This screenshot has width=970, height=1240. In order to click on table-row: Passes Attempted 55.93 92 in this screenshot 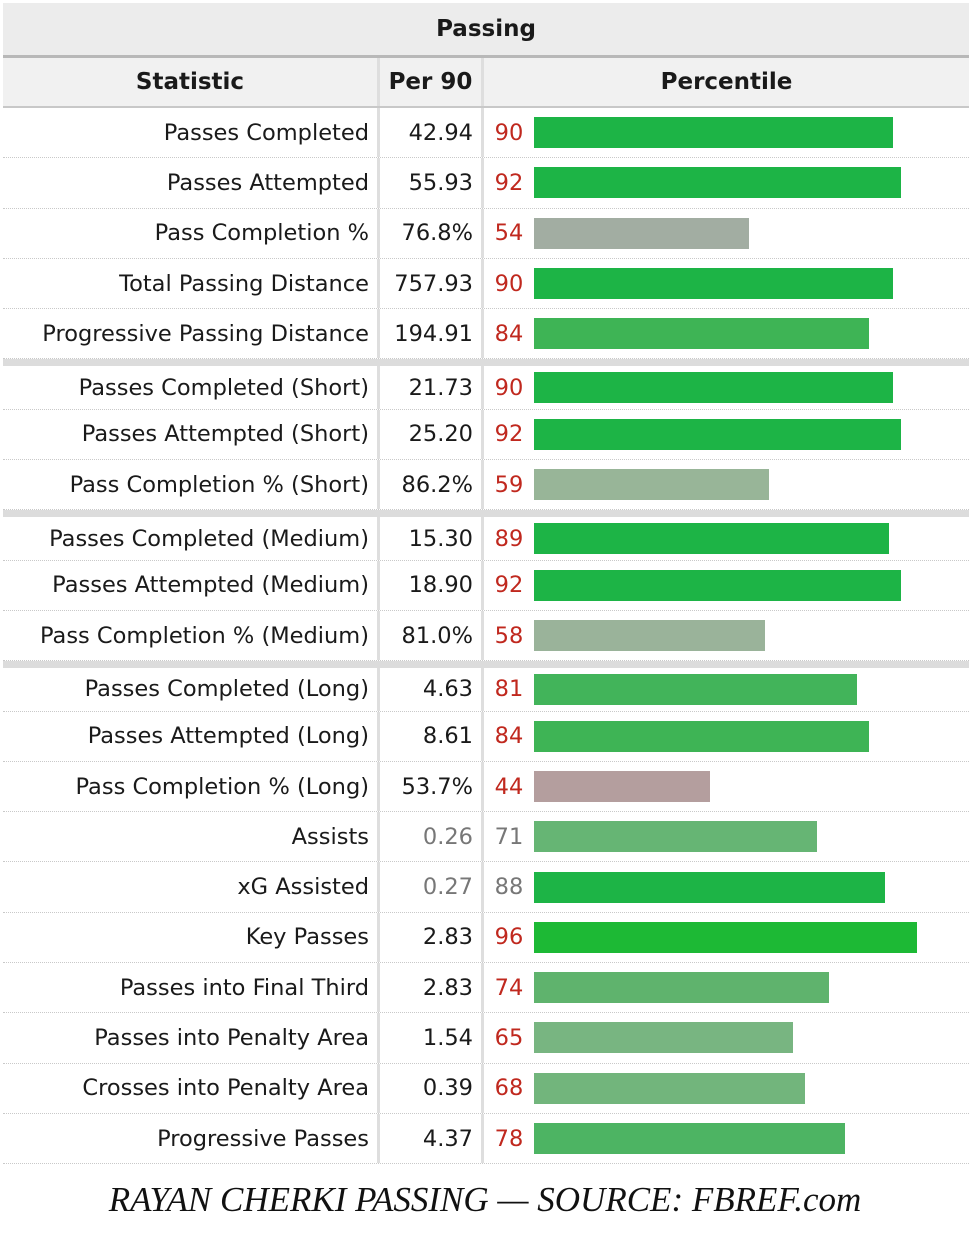, I will do `click(486, 183)`.